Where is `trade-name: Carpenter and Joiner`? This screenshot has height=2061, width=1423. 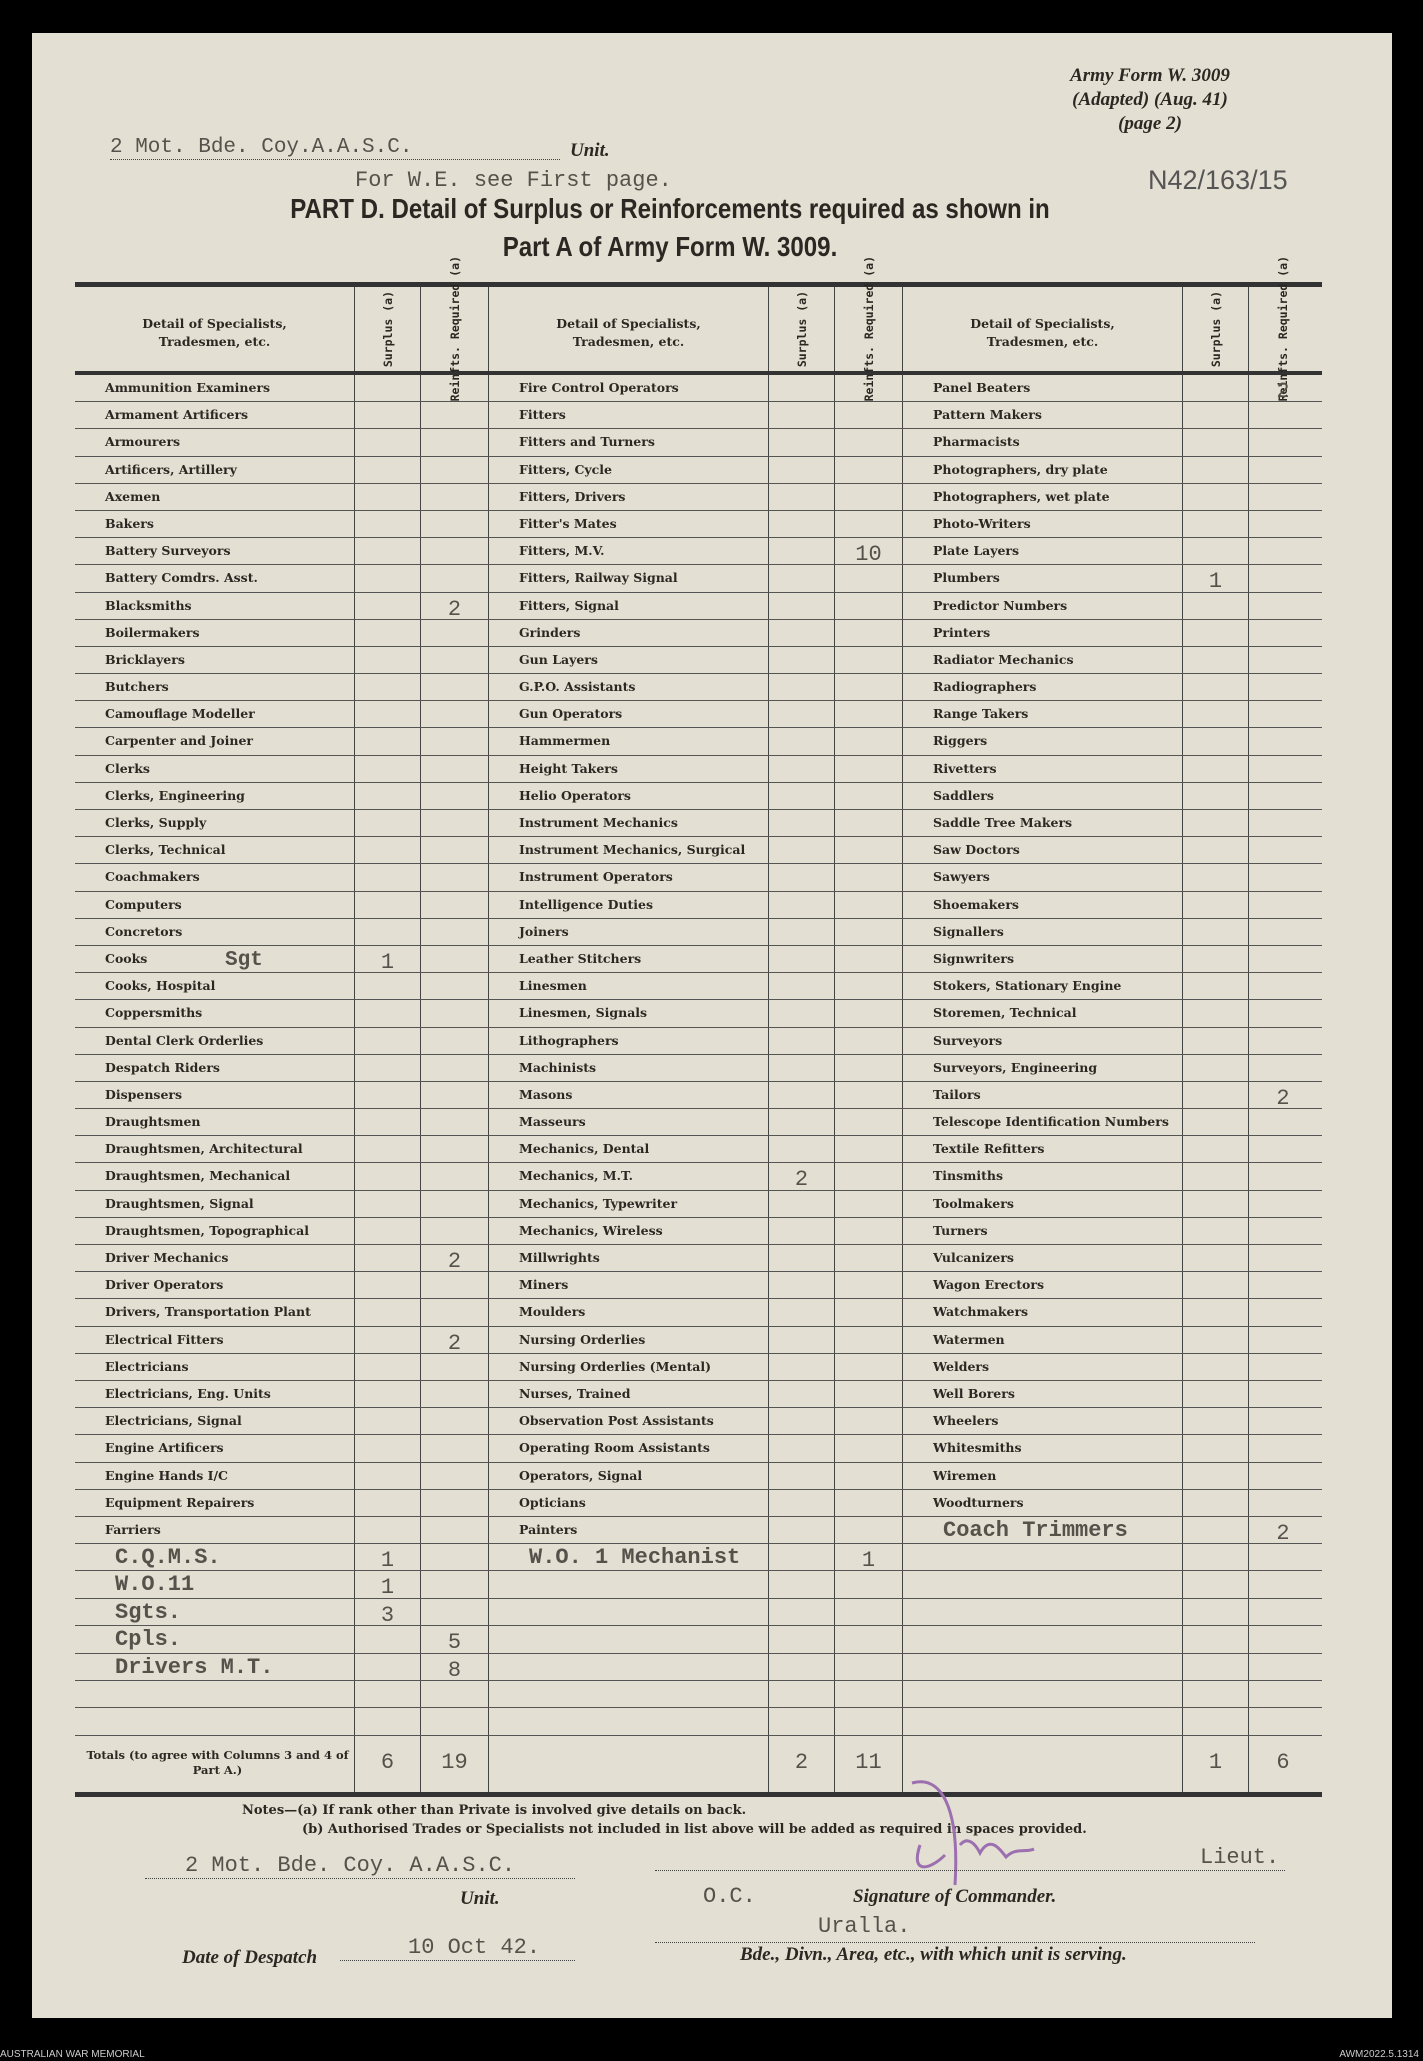
trade-name: Carpenter and Joiner is located at coordinates (179, 741).